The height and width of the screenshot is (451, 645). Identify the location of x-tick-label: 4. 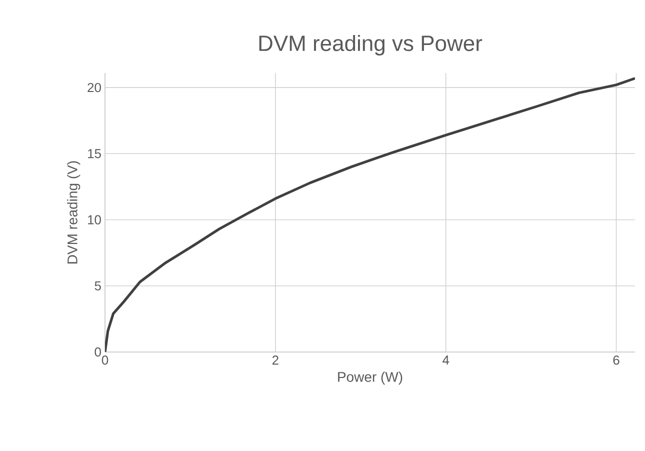
(446, 360).